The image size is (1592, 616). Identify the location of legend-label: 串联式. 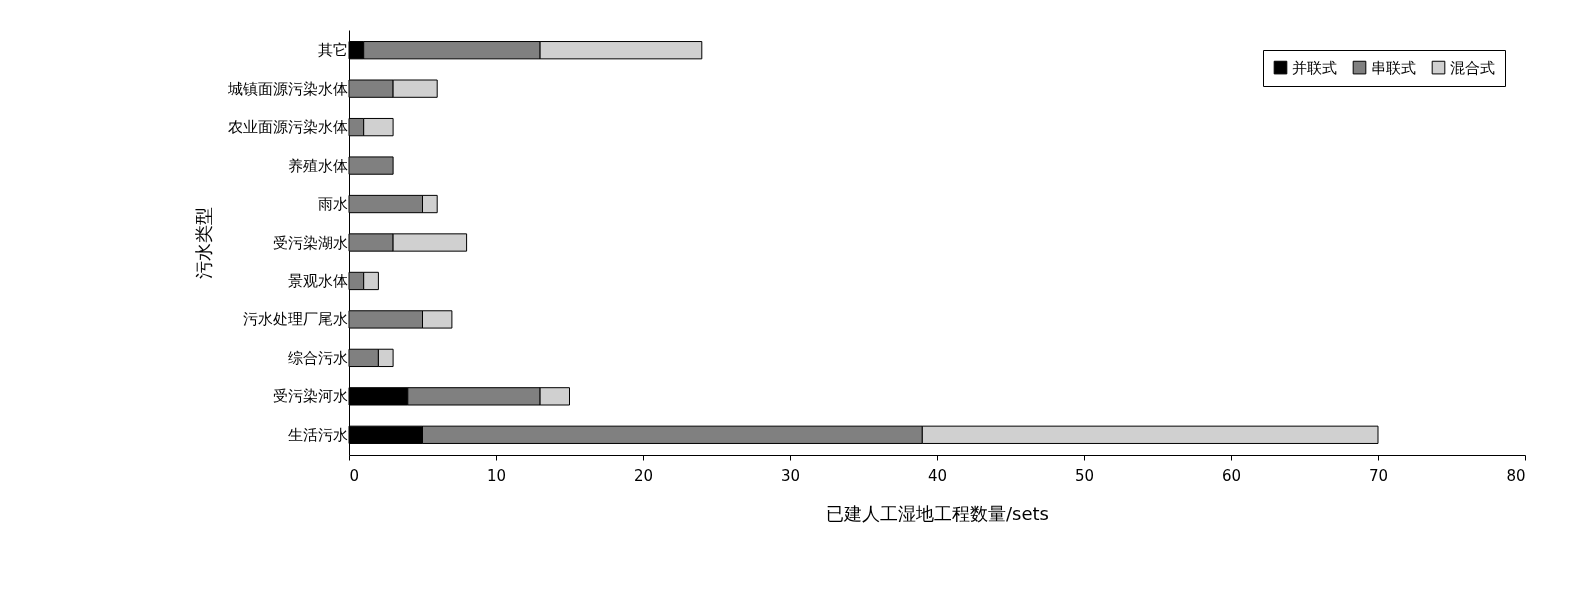
(1393, 67).